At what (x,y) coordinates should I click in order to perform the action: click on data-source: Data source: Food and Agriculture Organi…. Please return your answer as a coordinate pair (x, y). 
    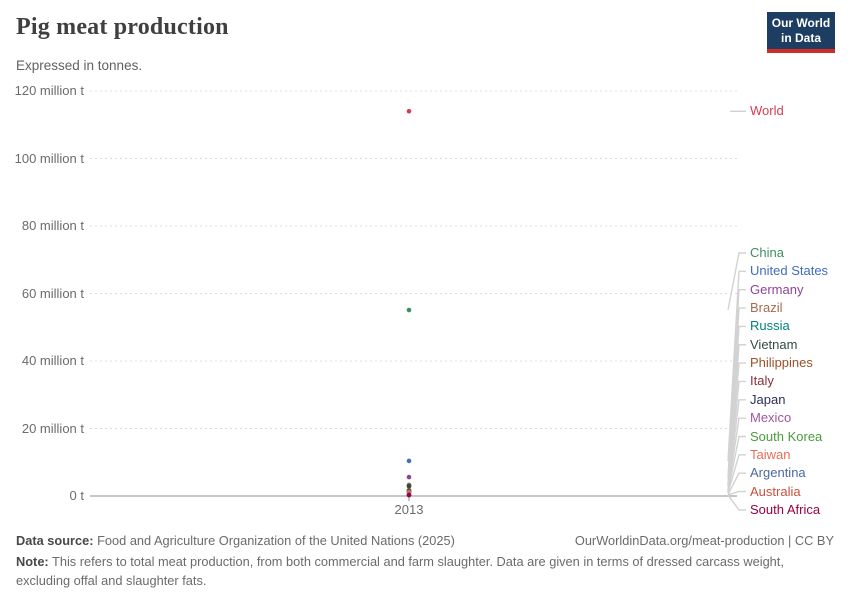
    Looking at the image, I should click on (235, 540).